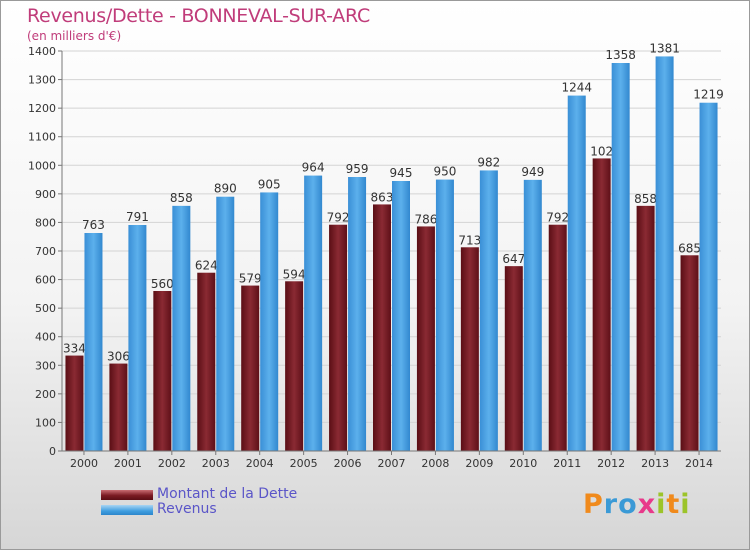 The width and height of the screenshot is (750, 550). I want to click on chart-title: Revenus/Dette - BONNEVAL-SUR-ARC, so click(198, 16).